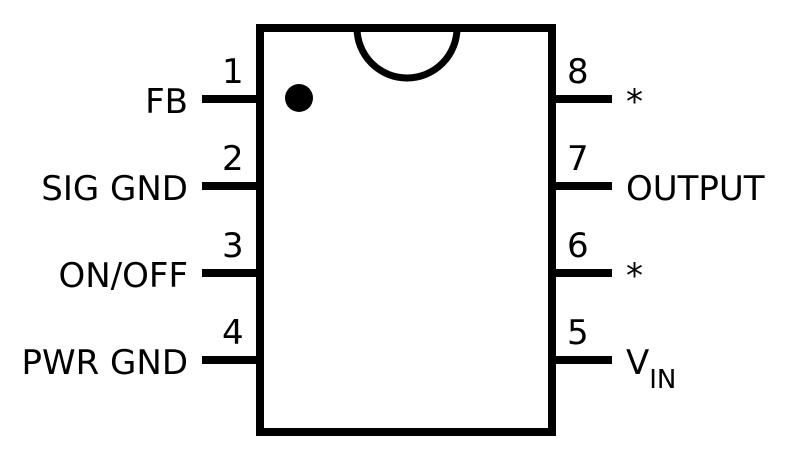  I want to click on pin-2-label: SIG GND, so click(114, 189).